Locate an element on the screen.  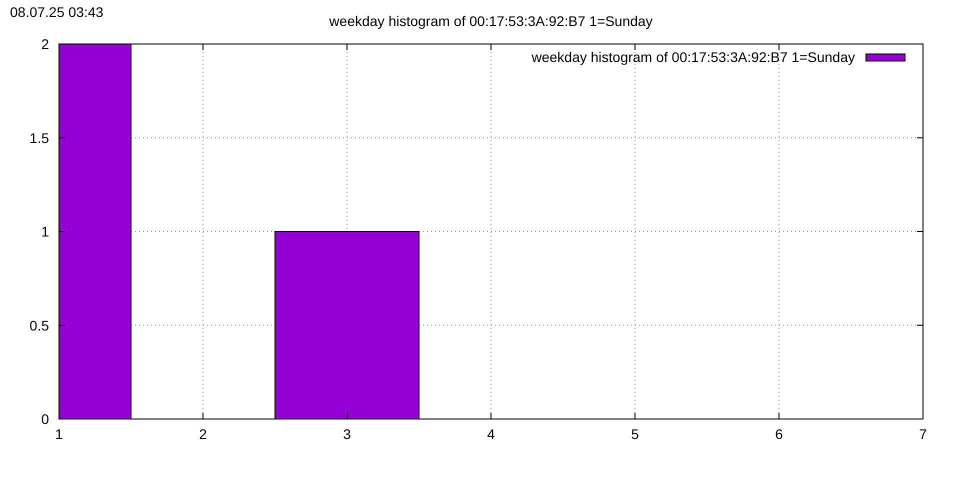
legend-label: weekday histogram of 00:17:53:3A:92:B7 1=Sunday is located at coordinates (692, 57).